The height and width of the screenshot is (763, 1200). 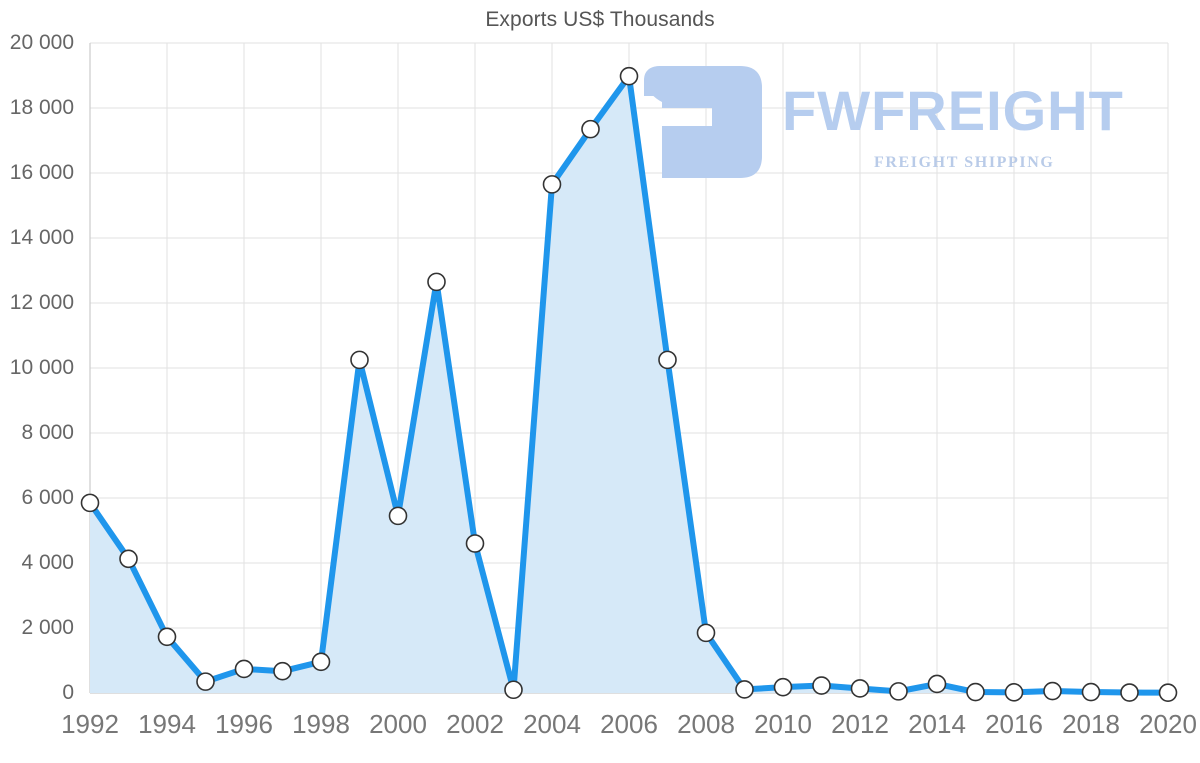 I want to click on data-point-marker: 2015: 30, so click(x=975, y=692).